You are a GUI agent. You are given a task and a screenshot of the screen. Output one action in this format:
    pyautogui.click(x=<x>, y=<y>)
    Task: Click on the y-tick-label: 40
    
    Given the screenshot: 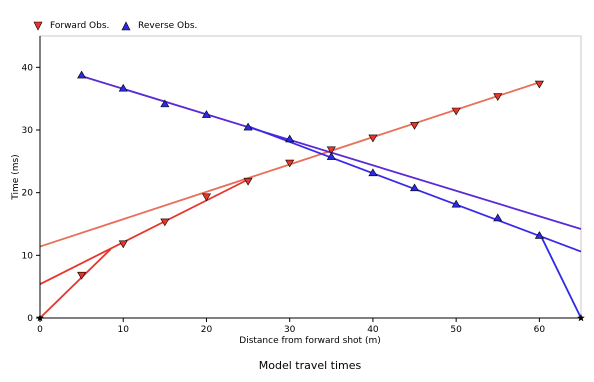 What is the action you would take?
    pyautogui.click(x=28, y=68)
    